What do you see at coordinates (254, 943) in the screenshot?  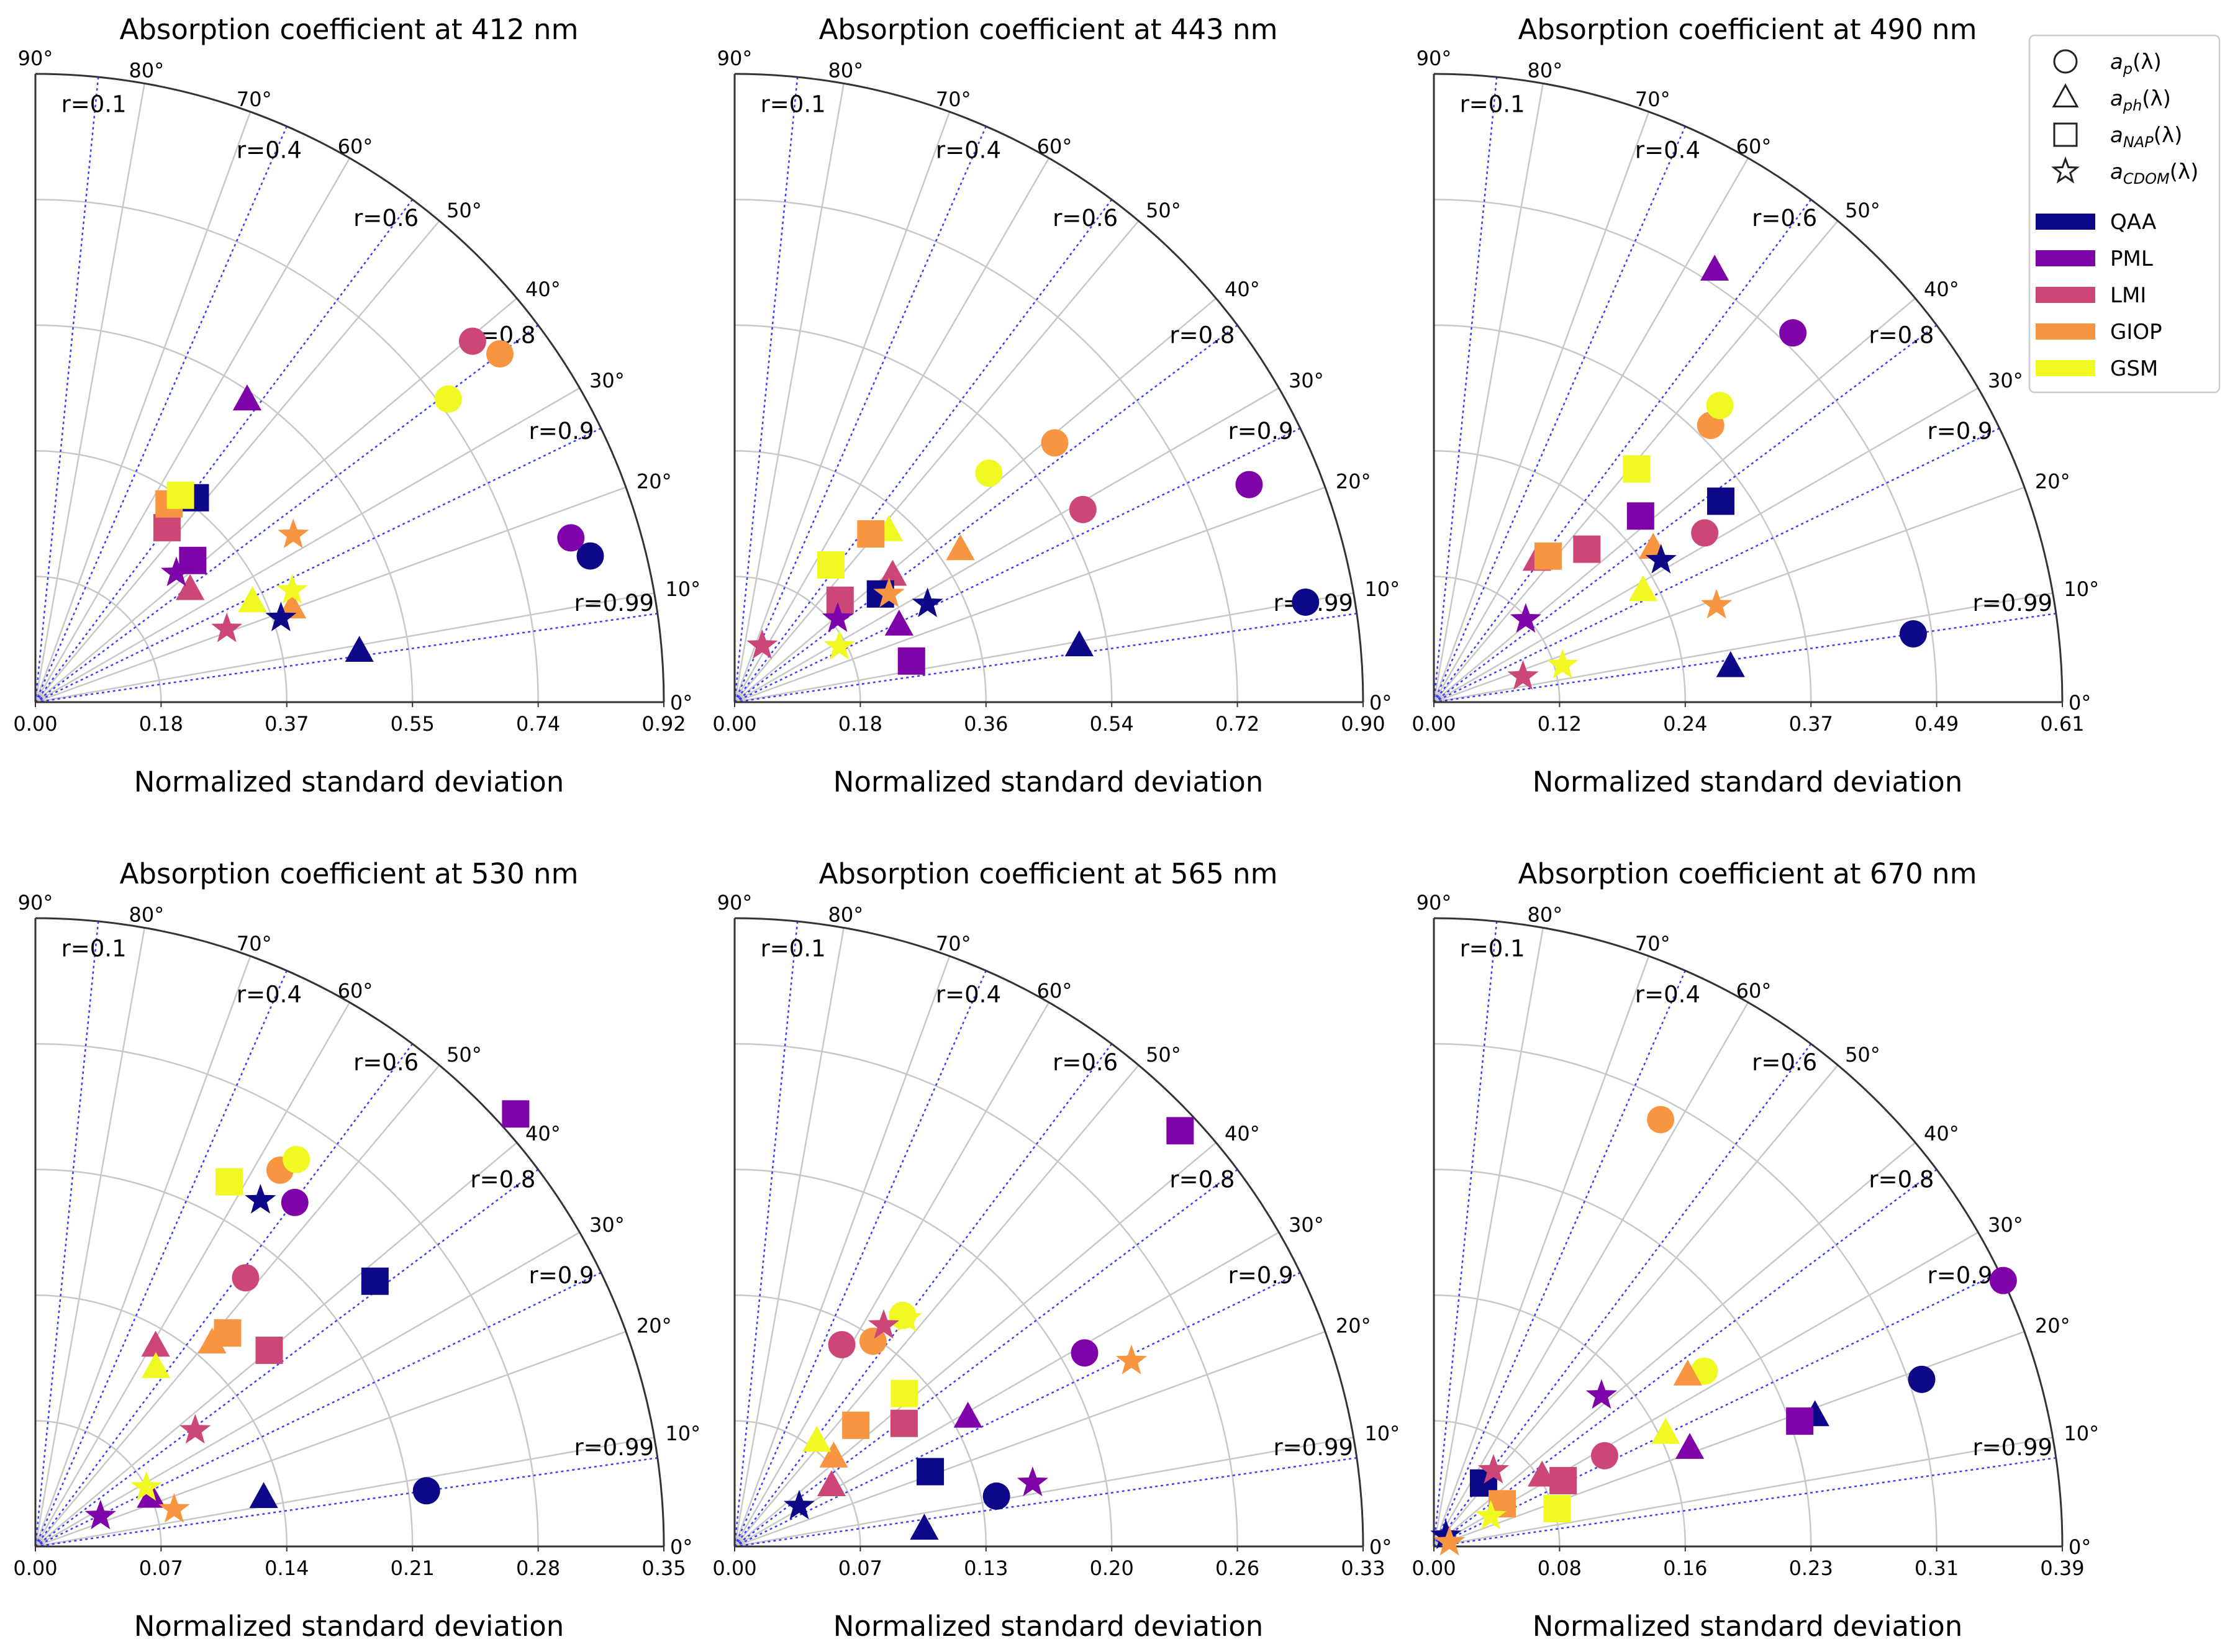 I see `angle-tick-label: 70°` at bounding box center [254, 943].